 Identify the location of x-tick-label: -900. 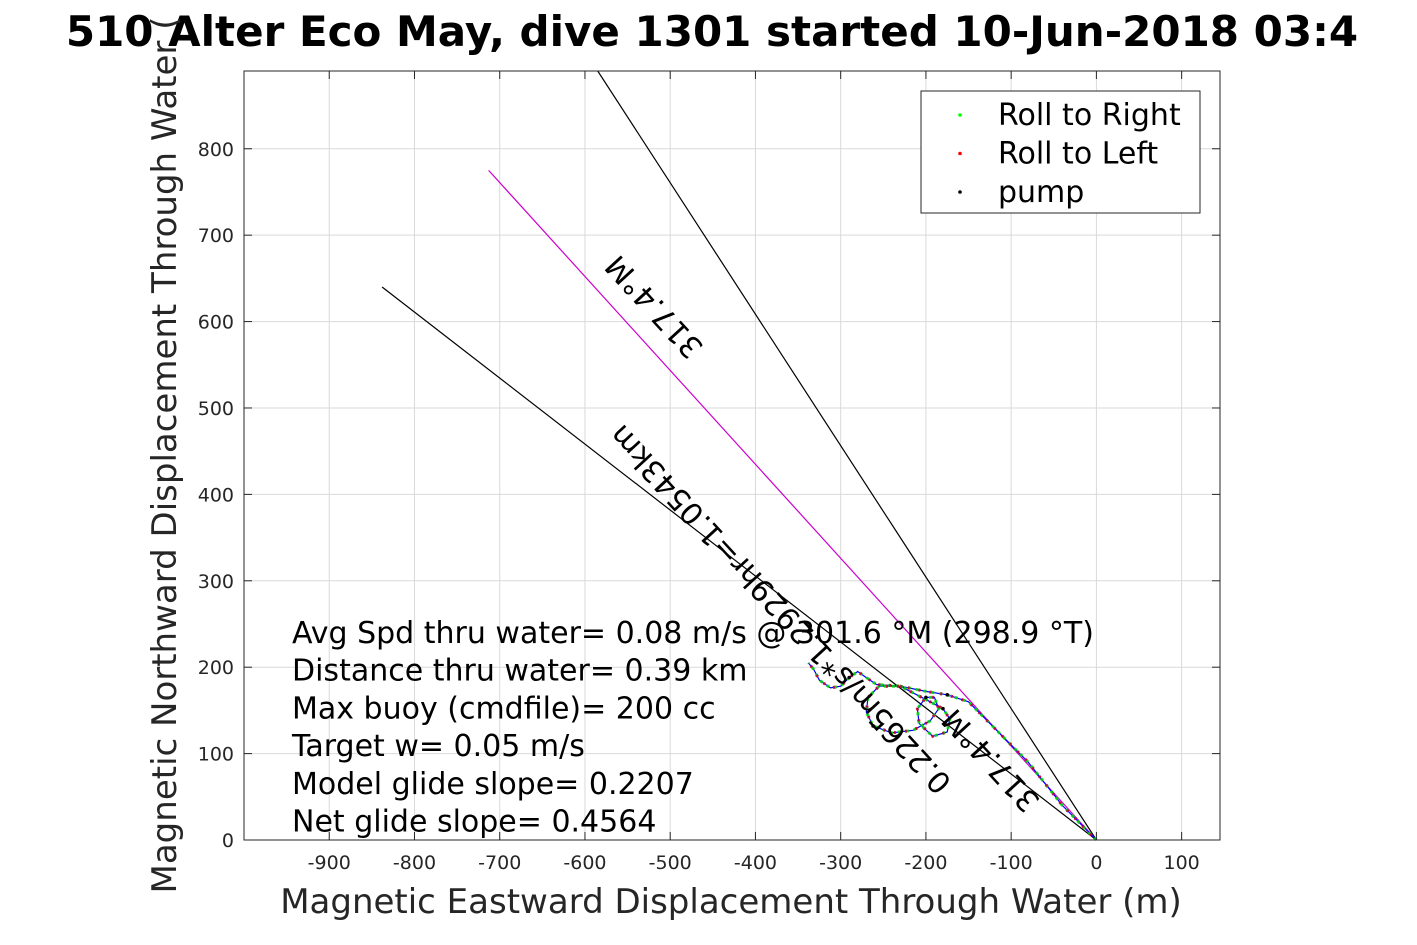
(329, 863).